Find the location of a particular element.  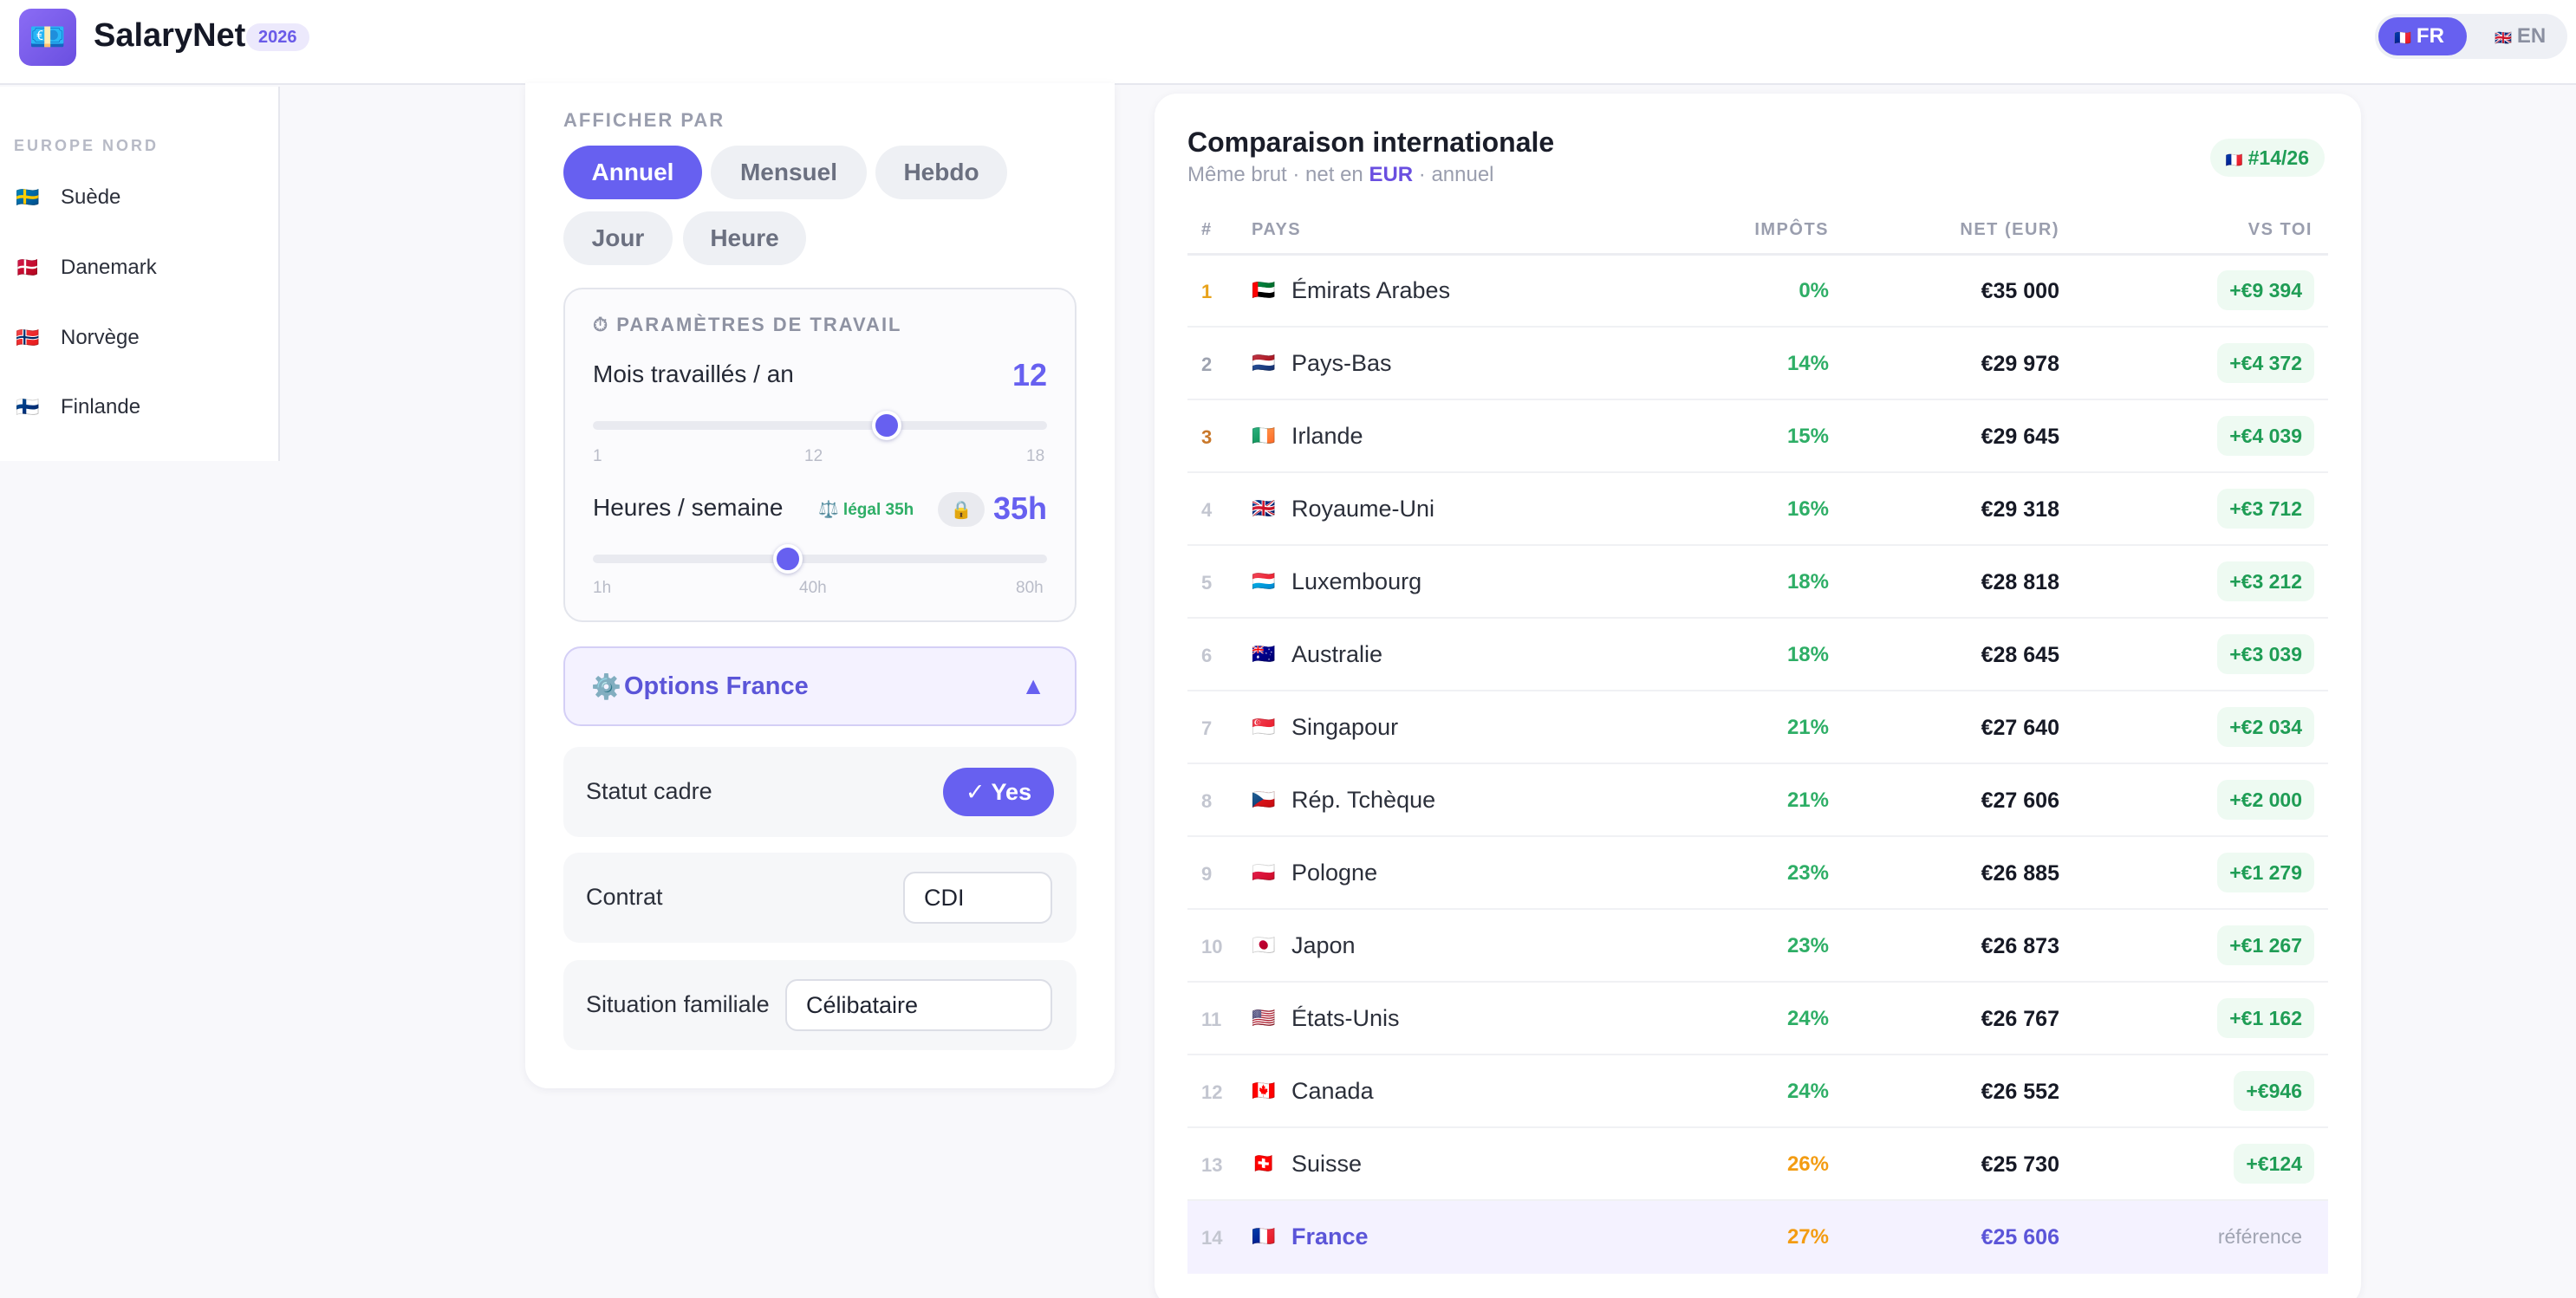

cadre-label: Statut cadre is located at coordinates (649, 791).